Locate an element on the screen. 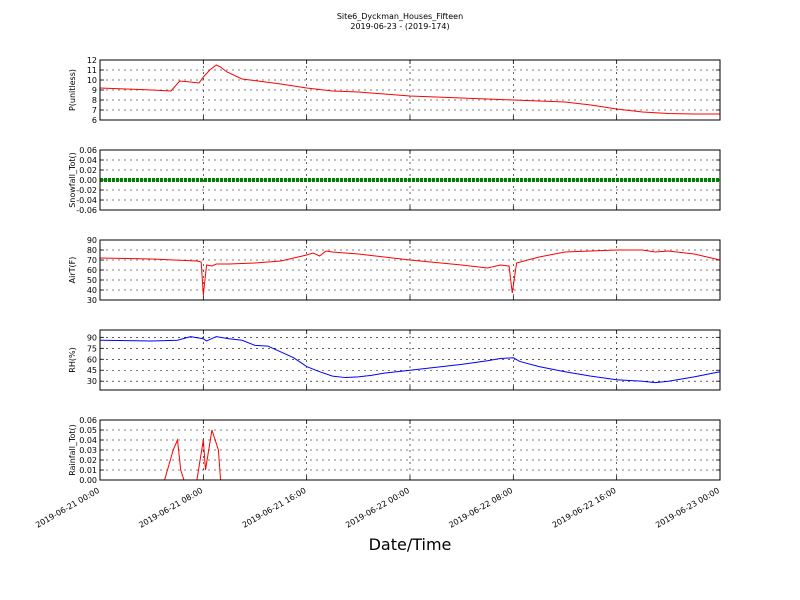  y-tick-label: 0.05 is located at coordinates (88, 430).